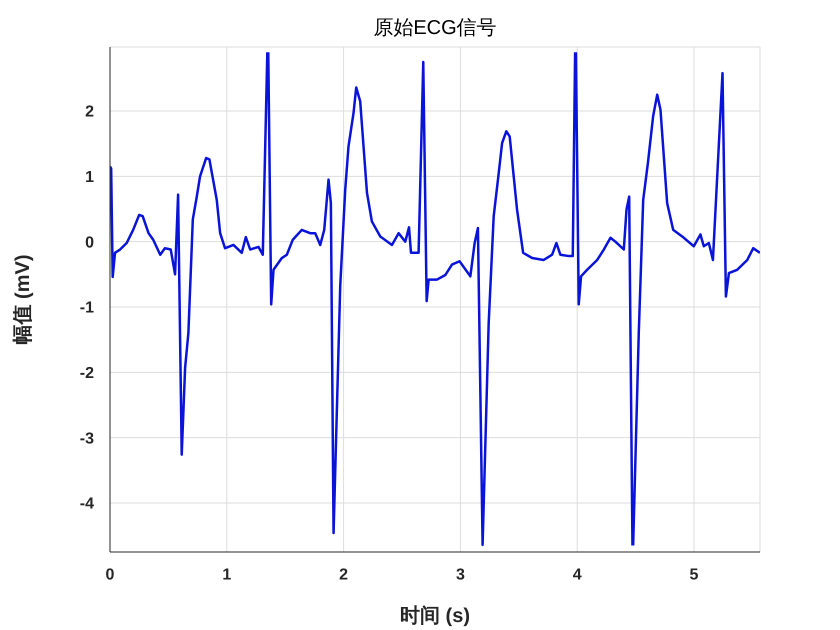 The height and width of the screenshot is (630, 840). I want to click on x-tick-label: 4, so click(577, 575).